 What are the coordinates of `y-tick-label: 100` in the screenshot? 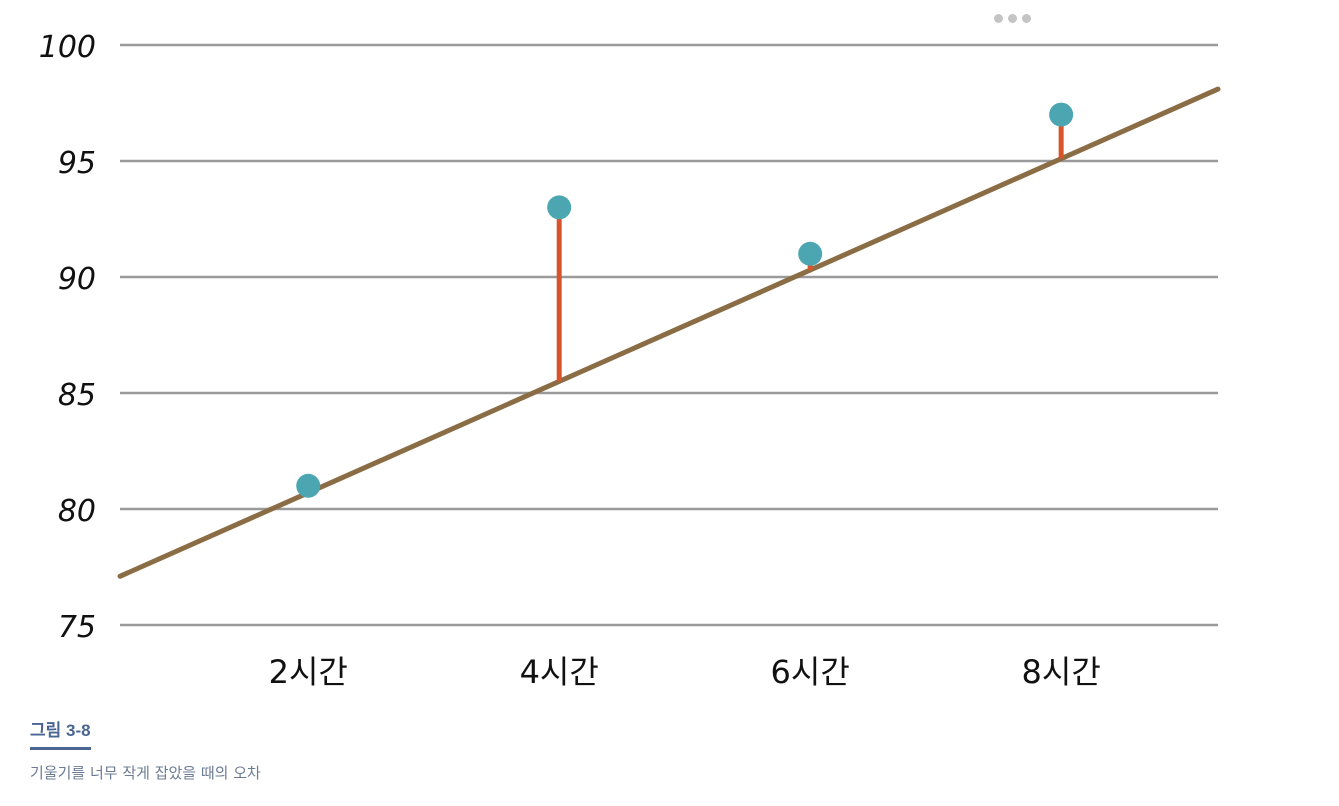 It's located at (67, 47).